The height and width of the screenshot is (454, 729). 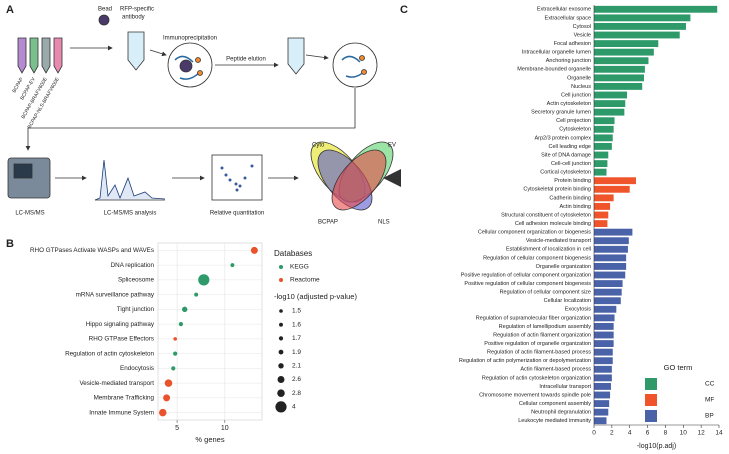 I want to click on y-tick-label: Regulation of actin cytoskeleton, so click(x=109, y=353).